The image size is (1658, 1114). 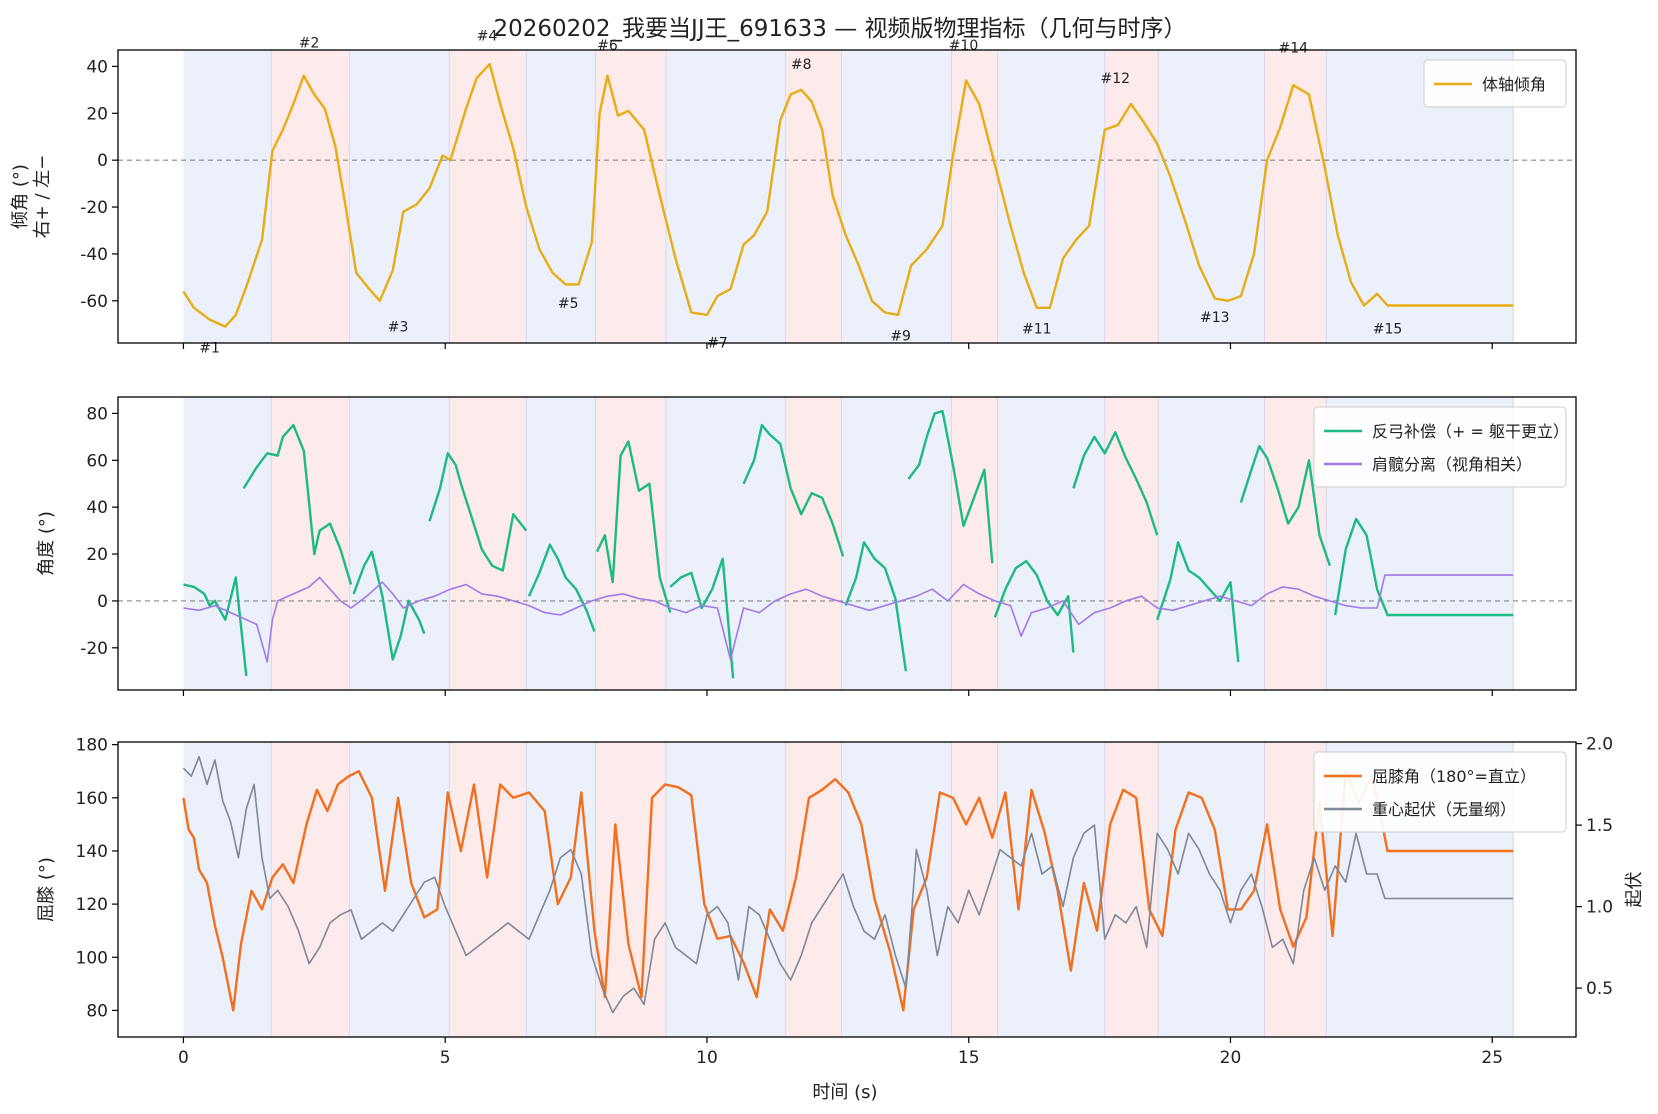 What do you see at coordinates (92, 799) in the screenshot?
I see `y-tick-label: 160` at bounding box center [92, 799].